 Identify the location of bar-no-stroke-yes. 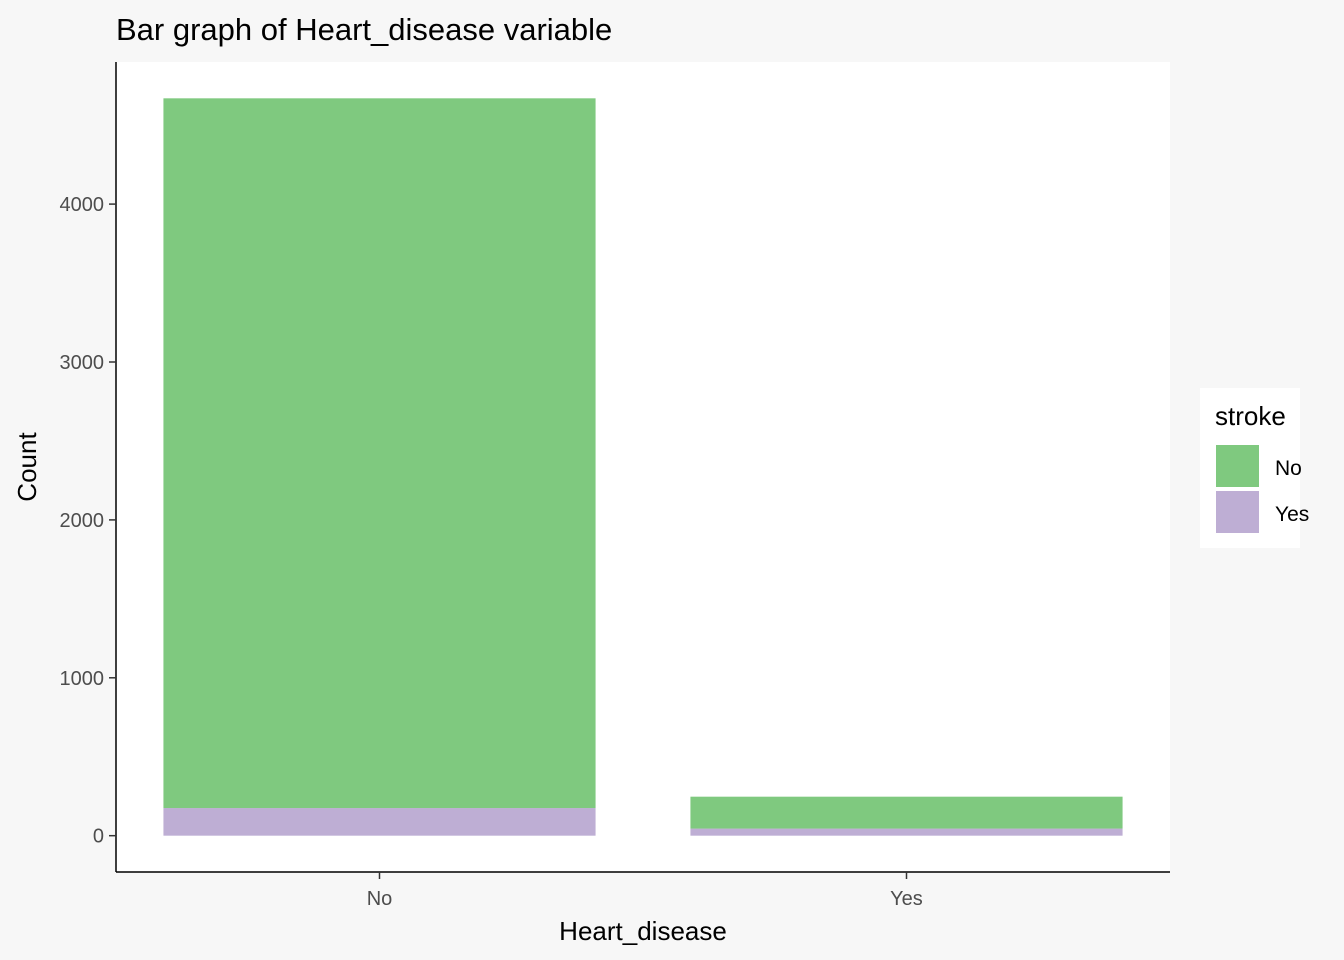
(379, 822).